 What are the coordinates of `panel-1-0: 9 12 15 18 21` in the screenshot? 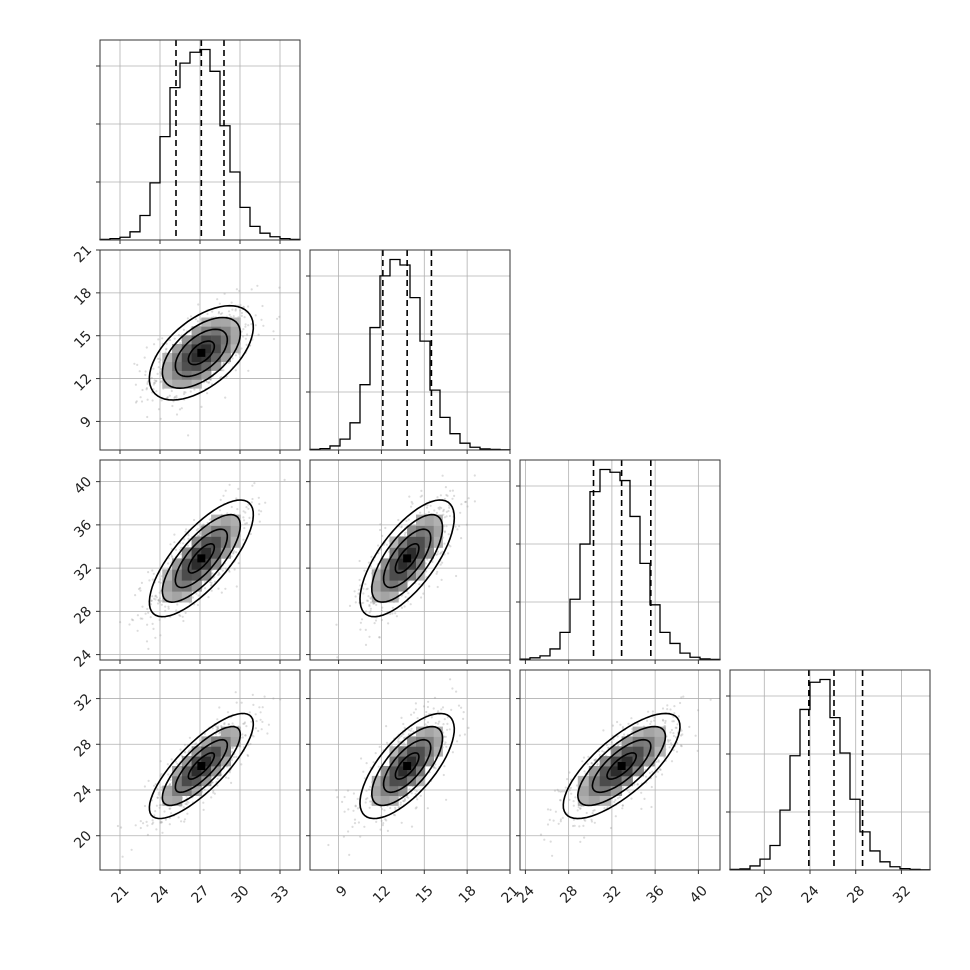 It's located at (186, 348).